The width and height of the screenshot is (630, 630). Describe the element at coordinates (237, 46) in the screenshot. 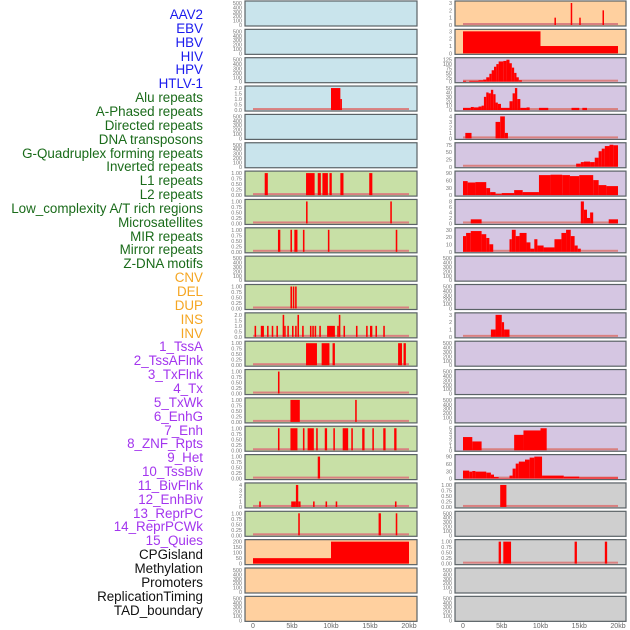

I see `y-tick-label: 200` at that location.